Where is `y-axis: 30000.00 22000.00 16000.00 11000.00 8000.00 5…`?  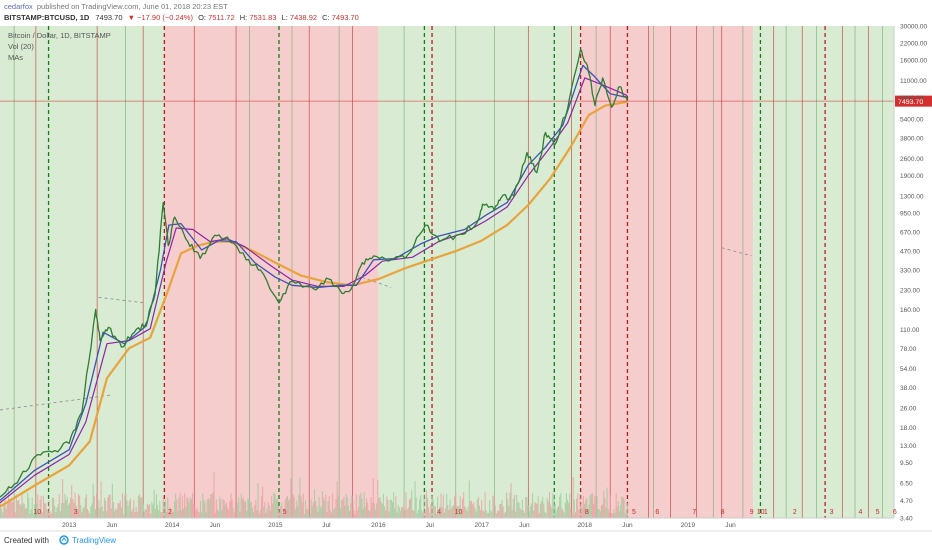 y-axis: 30000.00 22000.00 16000.00 11000.00 8000.00 5… is located at coordinates (910, 273).